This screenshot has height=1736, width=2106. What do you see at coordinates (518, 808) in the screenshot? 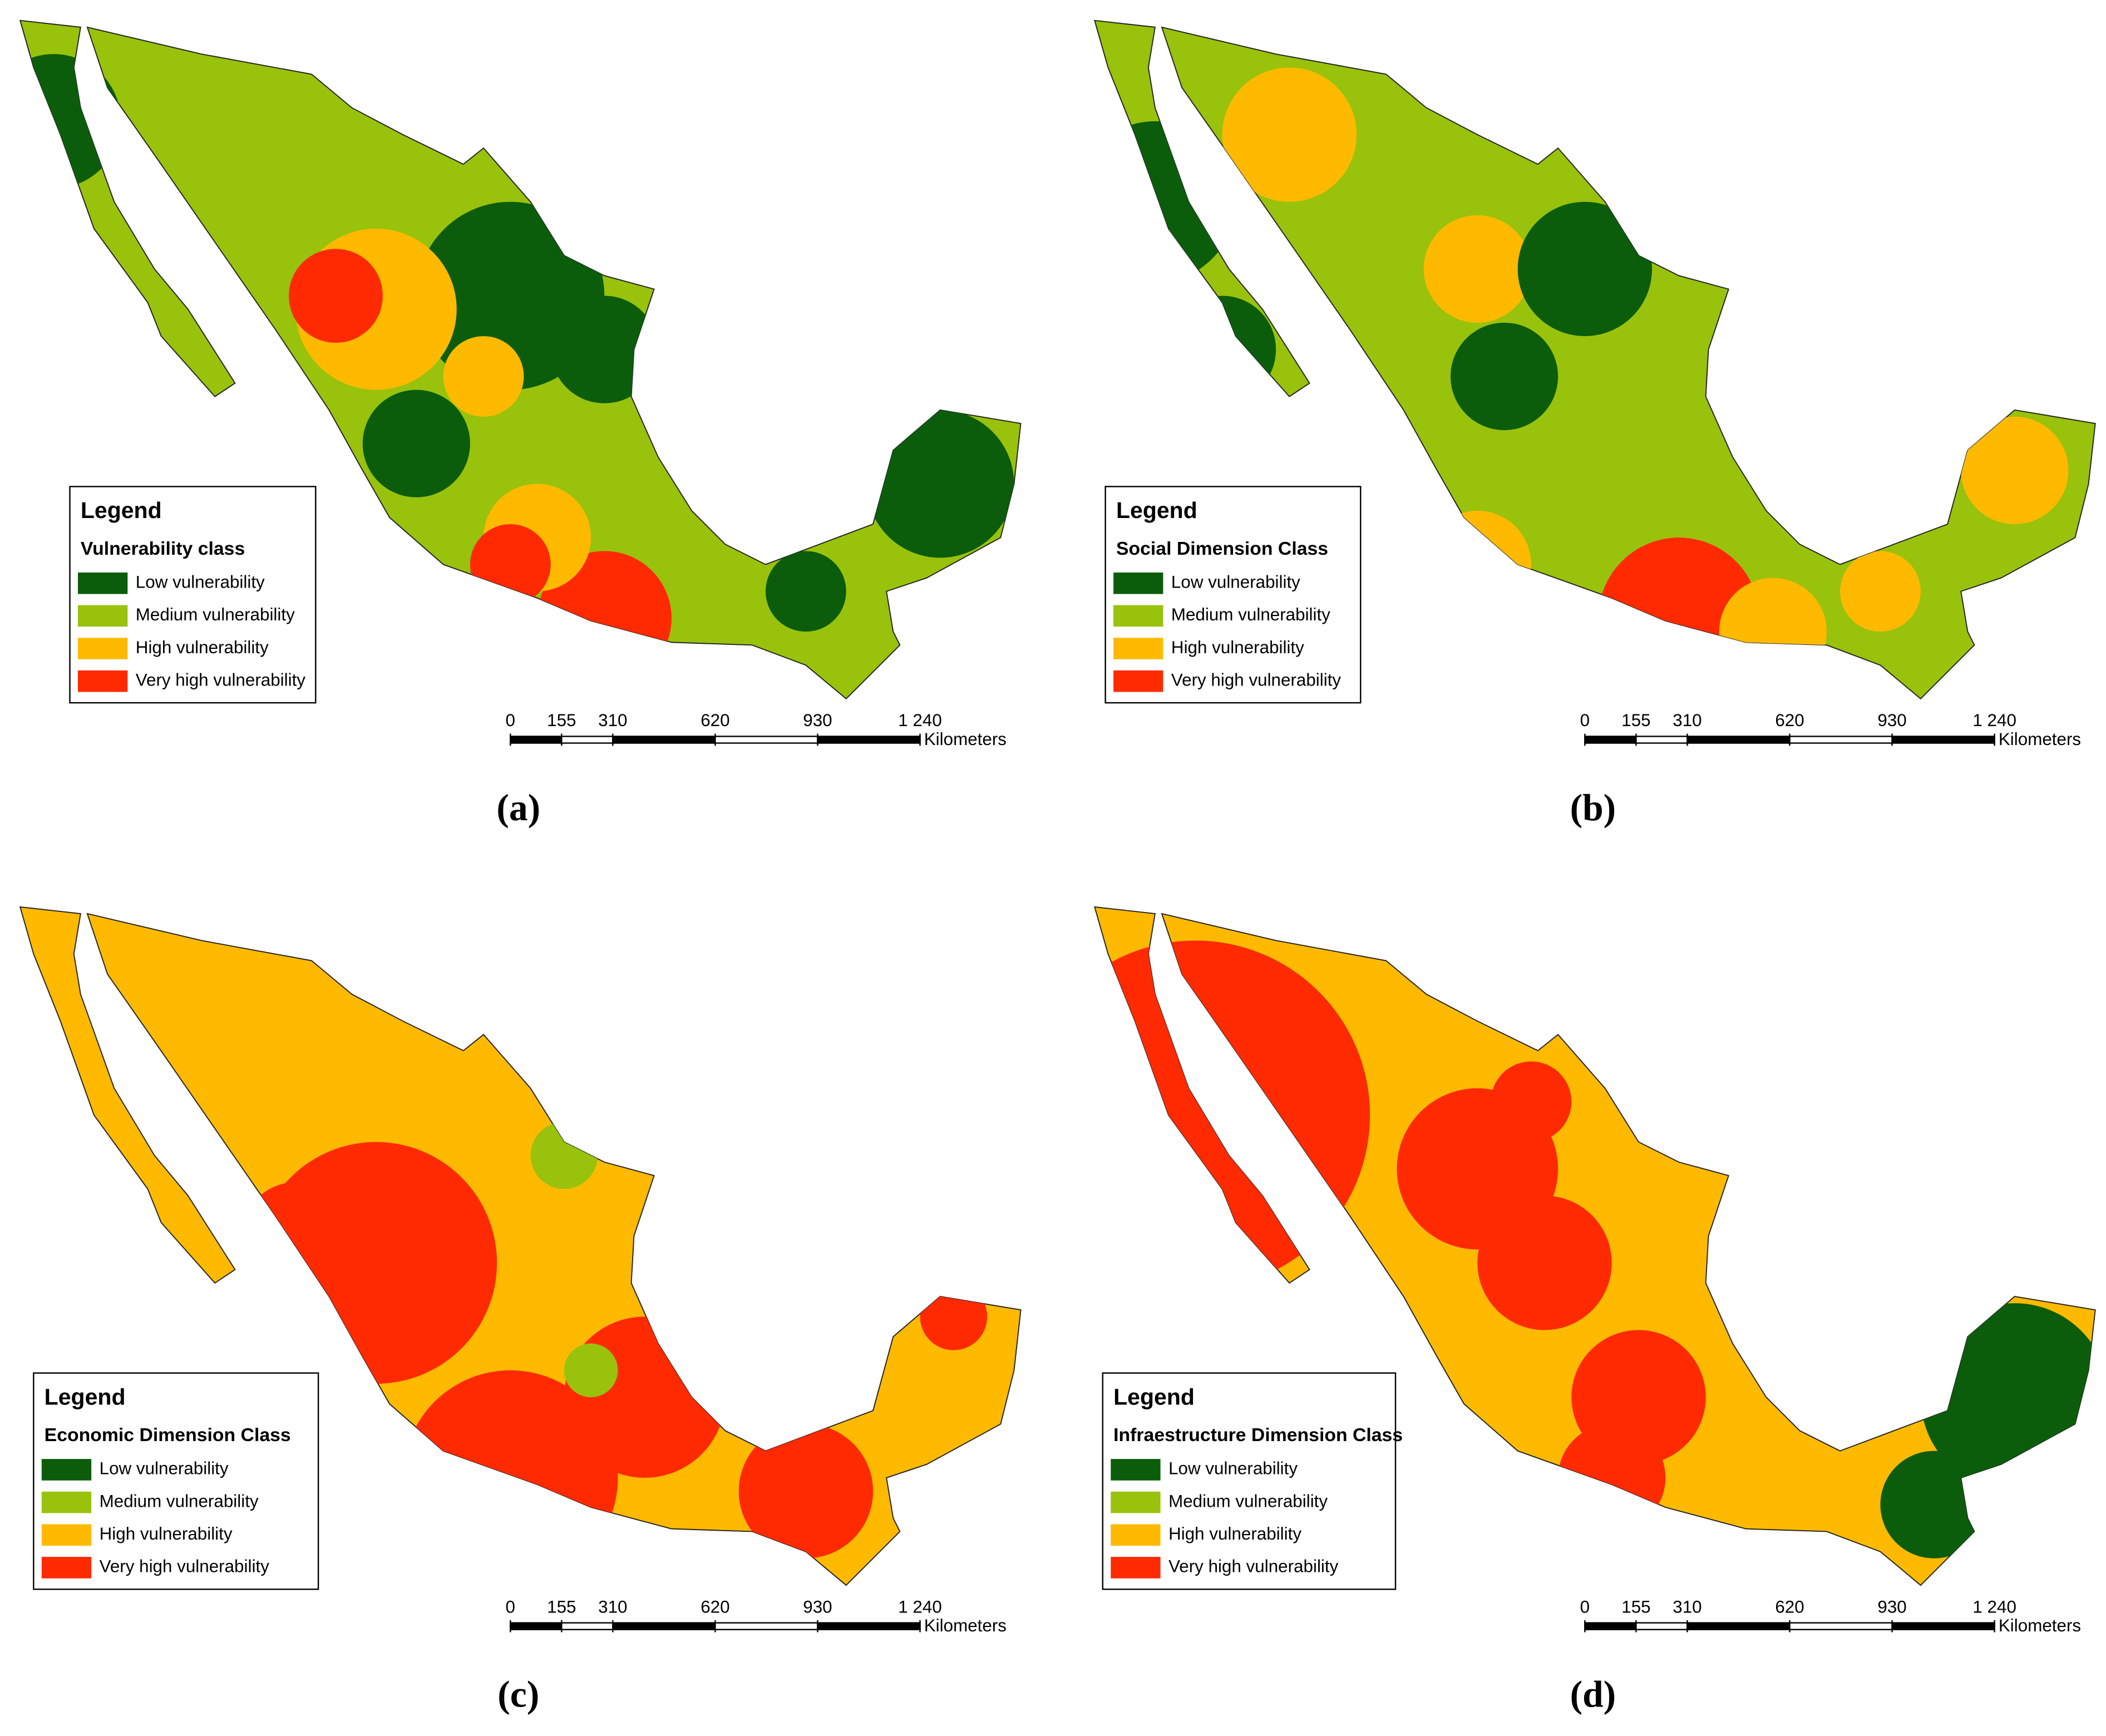
I see `panel-label: (a)` at bounding box center [518, 808].